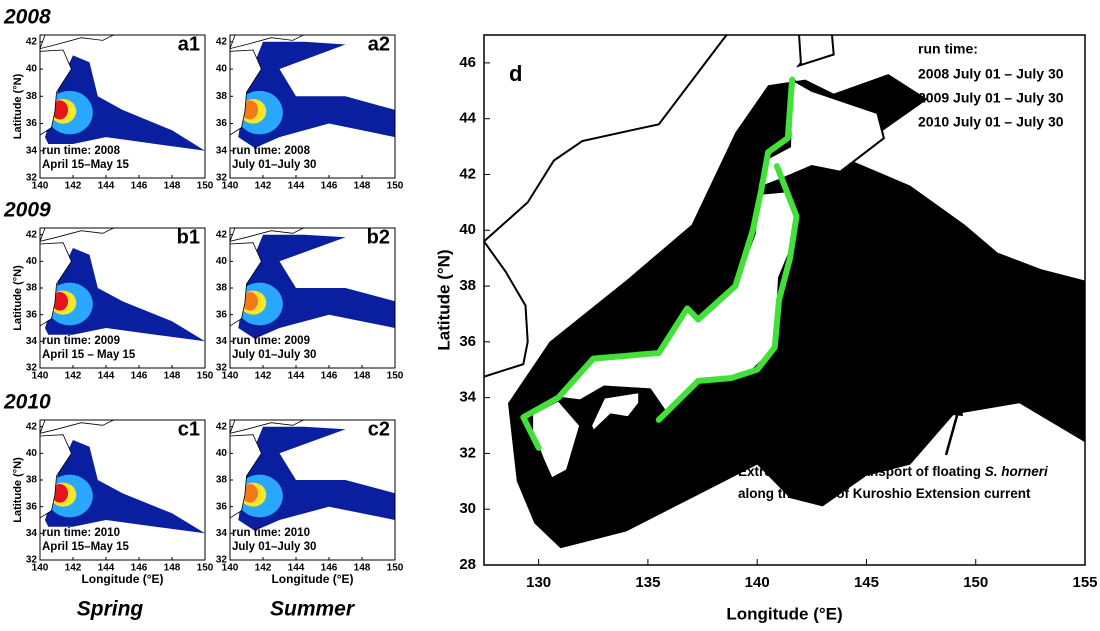 The height and width of the screenshot is (631, 1100). What do you see at coordinates (467, 62) in the screenshot?
I see `y-tick-label: 46` at bounding box center [467, 62].